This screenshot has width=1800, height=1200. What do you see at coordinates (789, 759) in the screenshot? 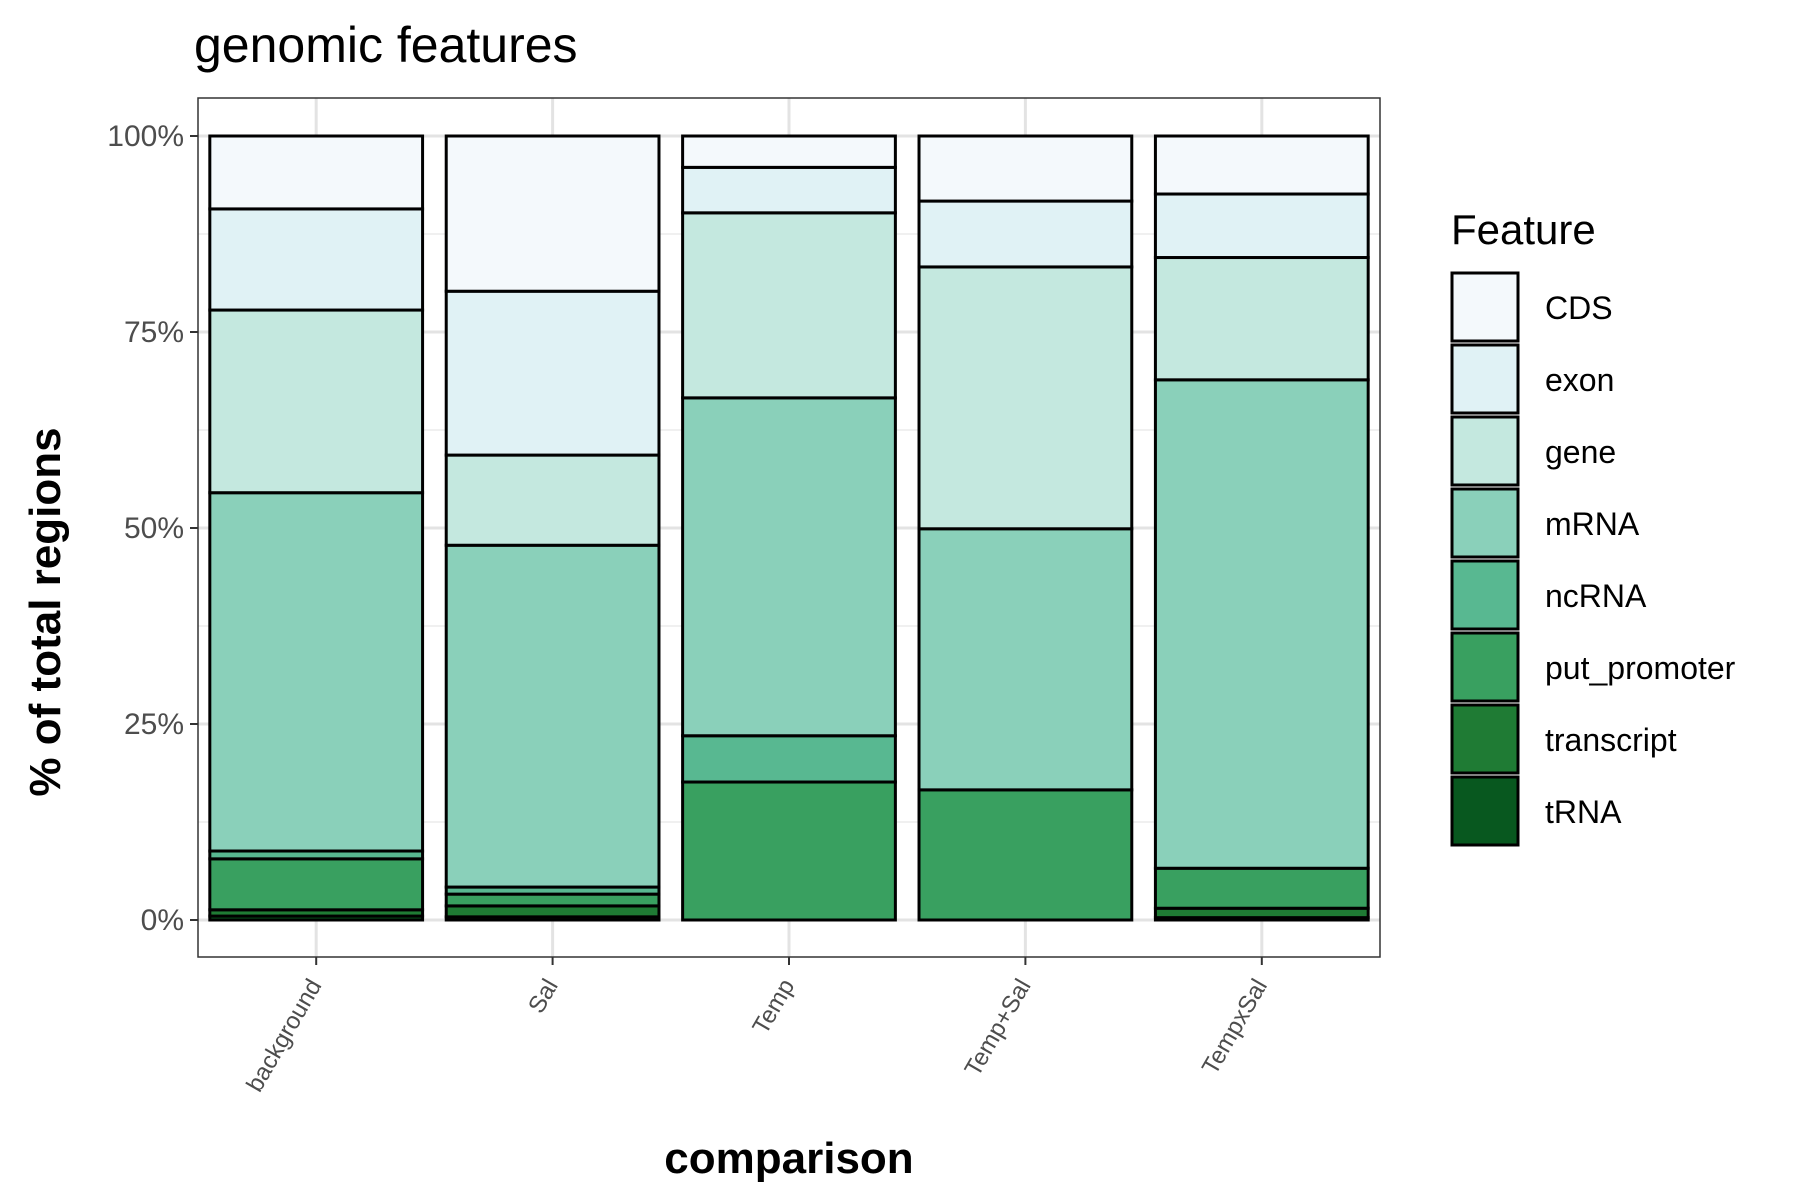
I see `bar-segment-ncRNA` at bounding box center [789, 759].